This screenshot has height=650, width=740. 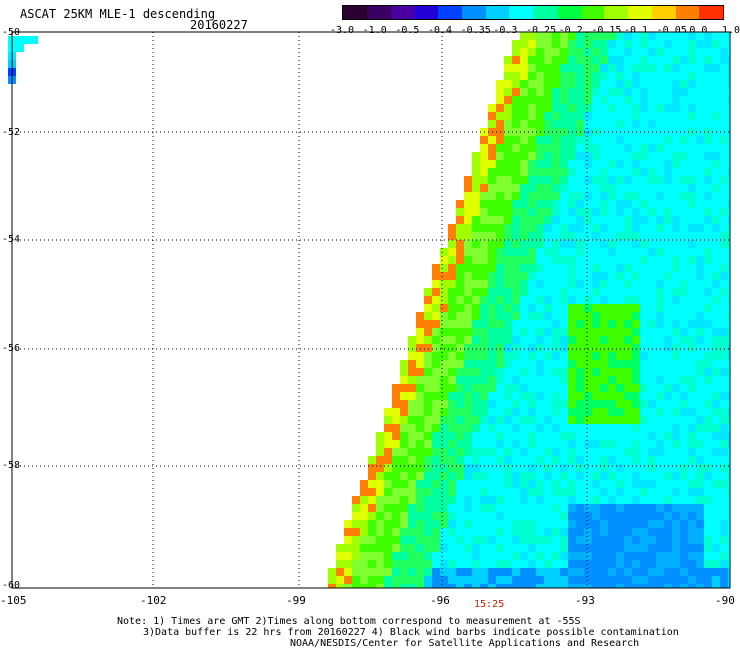 I want to click on lon-label-96: -96, so click(x=440, y=600).